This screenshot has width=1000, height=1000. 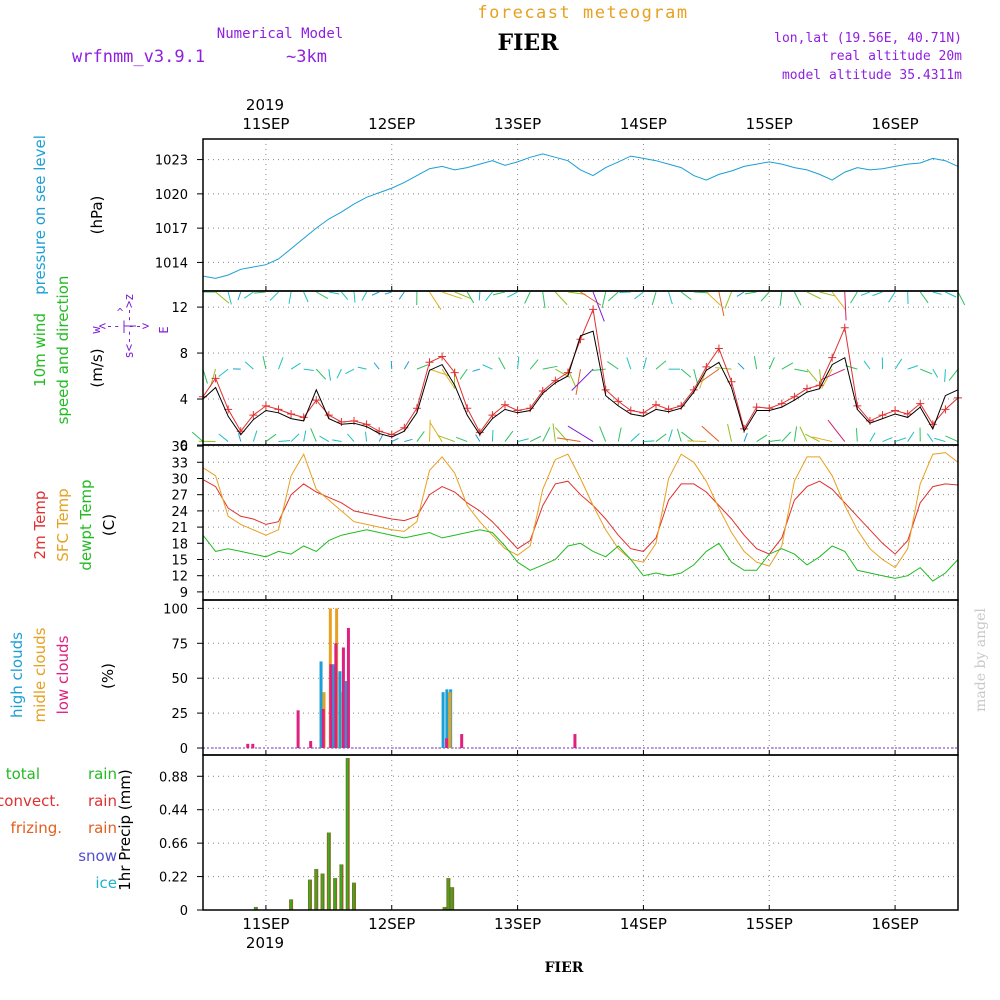 What do you see at coordinates (108, 676) in the screenshot?
I see `ylabel-cloud-unit: (%)` at bounding box center [108, 676].